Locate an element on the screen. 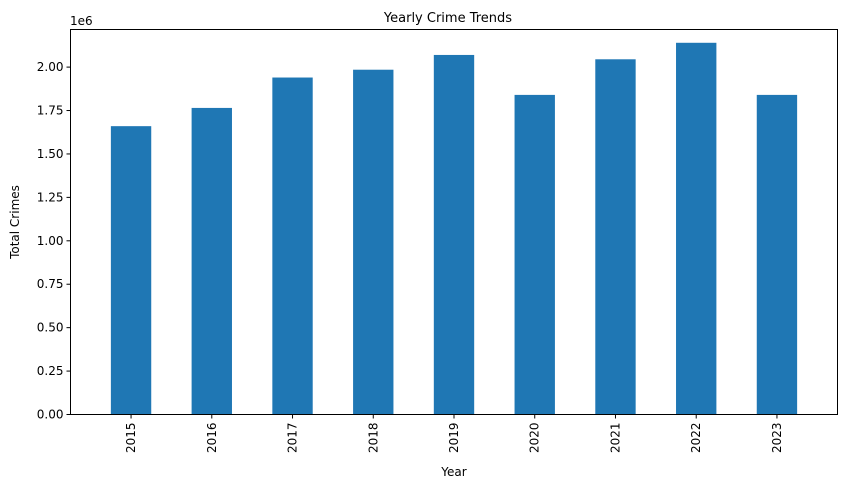 The image size is (855, 490). bar-2019 is located at coordinates (454, 234).